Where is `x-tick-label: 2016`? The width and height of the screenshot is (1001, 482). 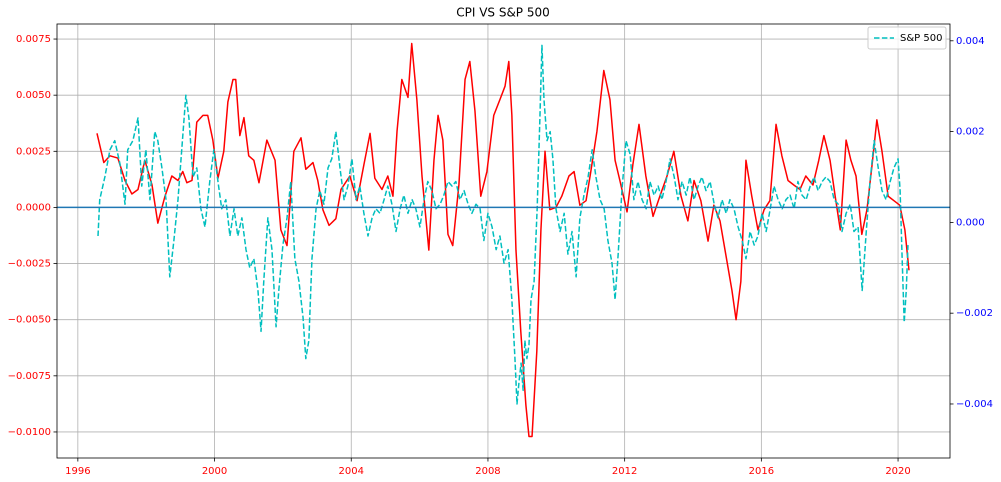
x-tick-label: 2016 is located at coordinates (761, 471).